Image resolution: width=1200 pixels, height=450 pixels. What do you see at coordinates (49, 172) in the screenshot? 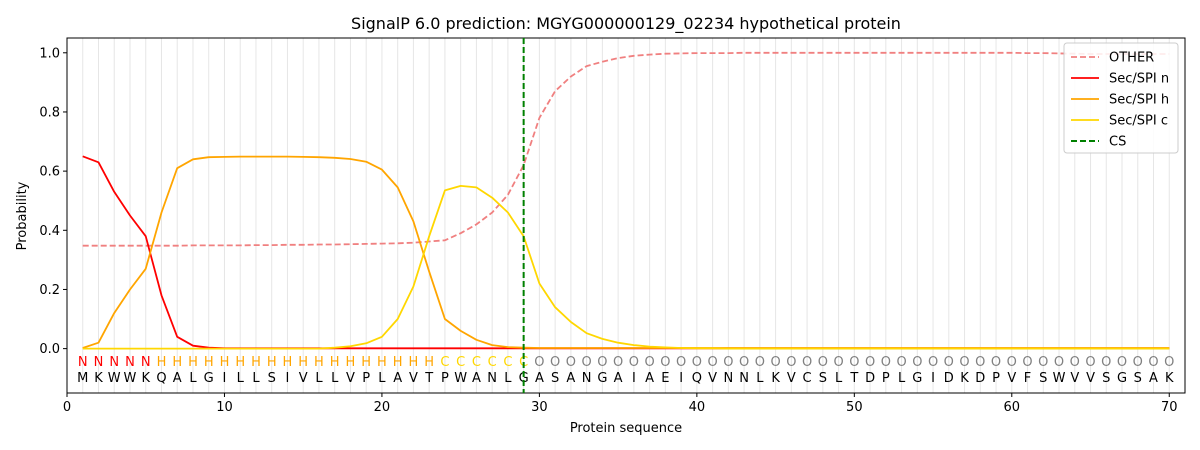
I see `y-tick-label: 0.6` at bounding box center [49, 172].